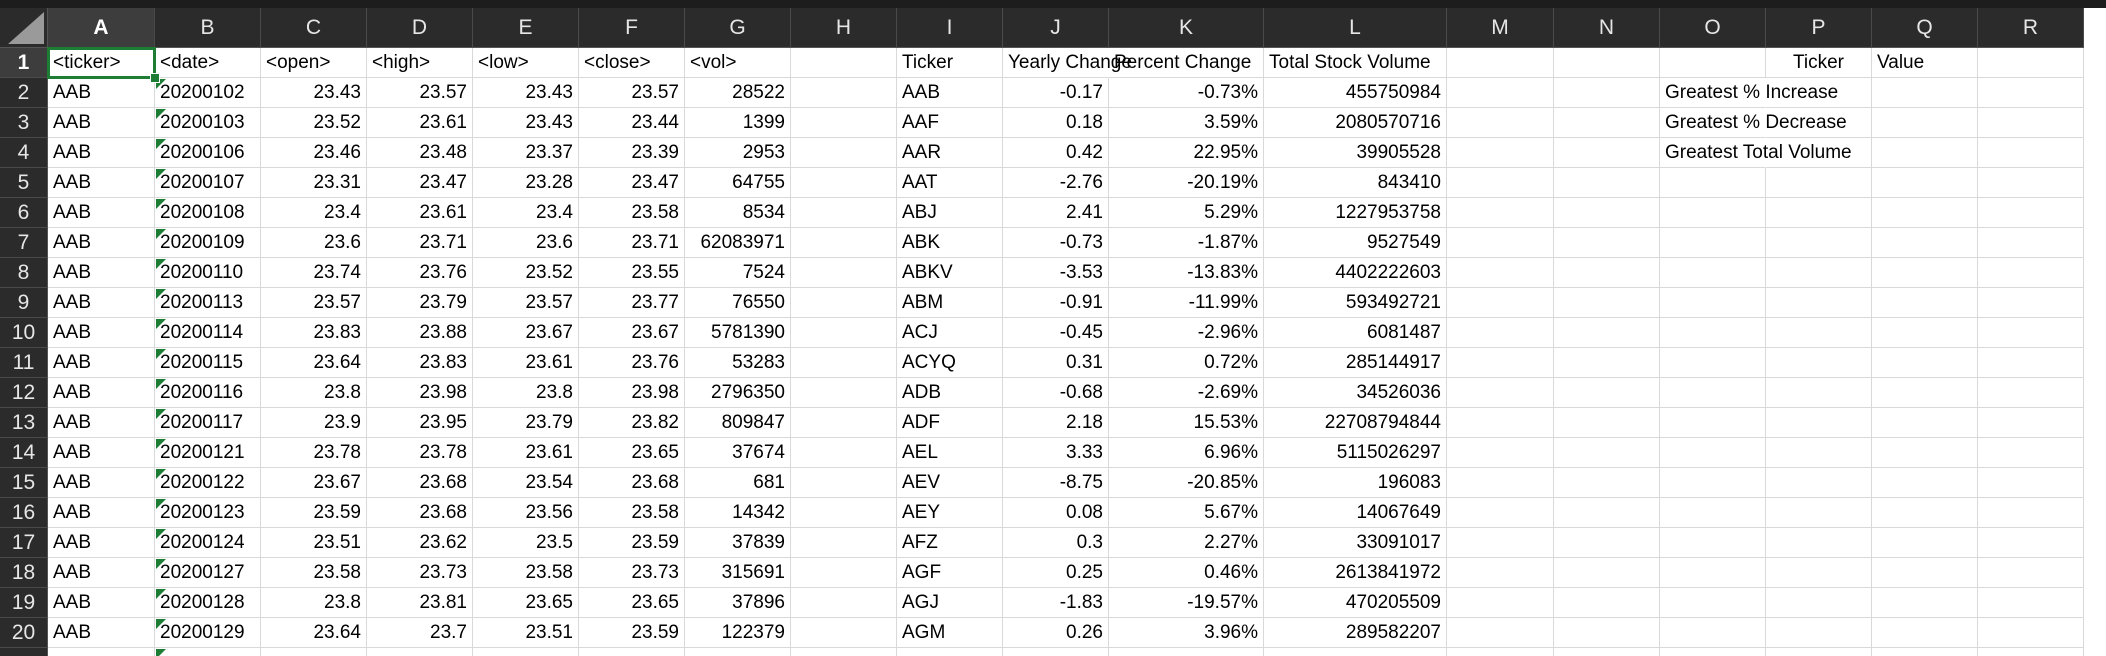 The width and height of the screenshot is (2106, 656). I want to click on cell-o6, so click(1713, 213).